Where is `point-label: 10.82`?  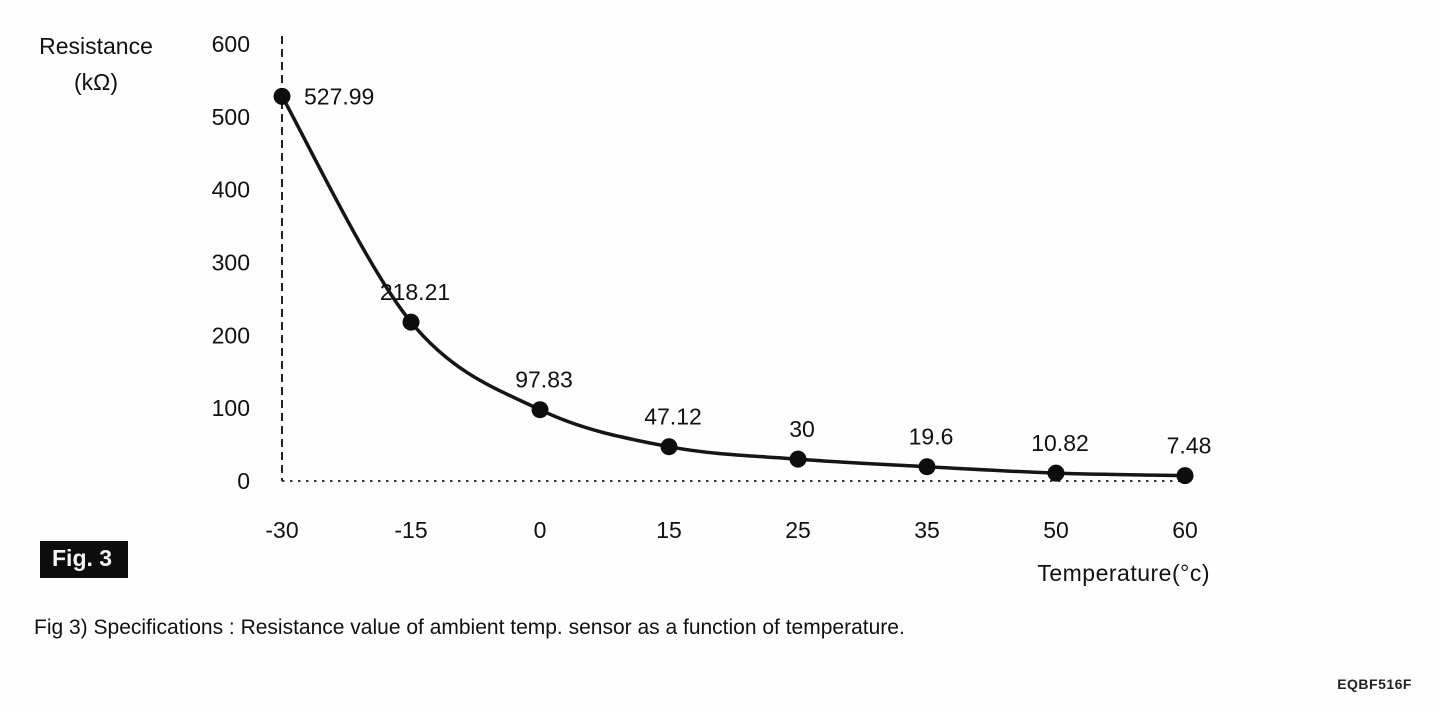
point-label: 10.82 is located at coordinates (1060, 443).